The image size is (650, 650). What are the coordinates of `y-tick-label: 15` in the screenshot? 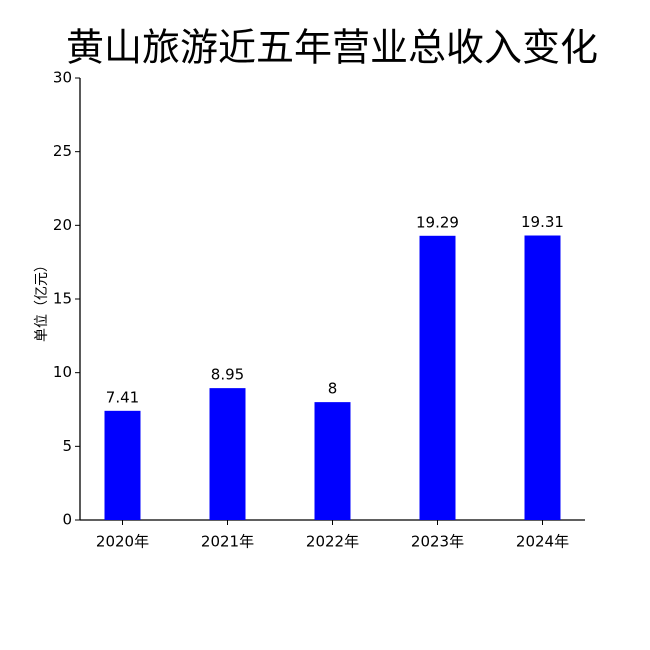 It's located at (62, 299).